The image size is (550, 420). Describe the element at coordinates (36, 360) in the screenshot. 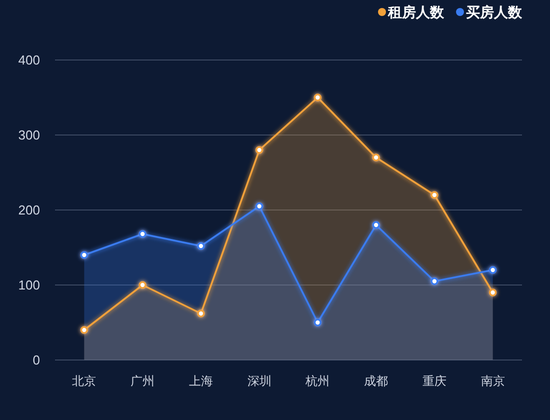

I see `y-tick-label: 0` at that location.